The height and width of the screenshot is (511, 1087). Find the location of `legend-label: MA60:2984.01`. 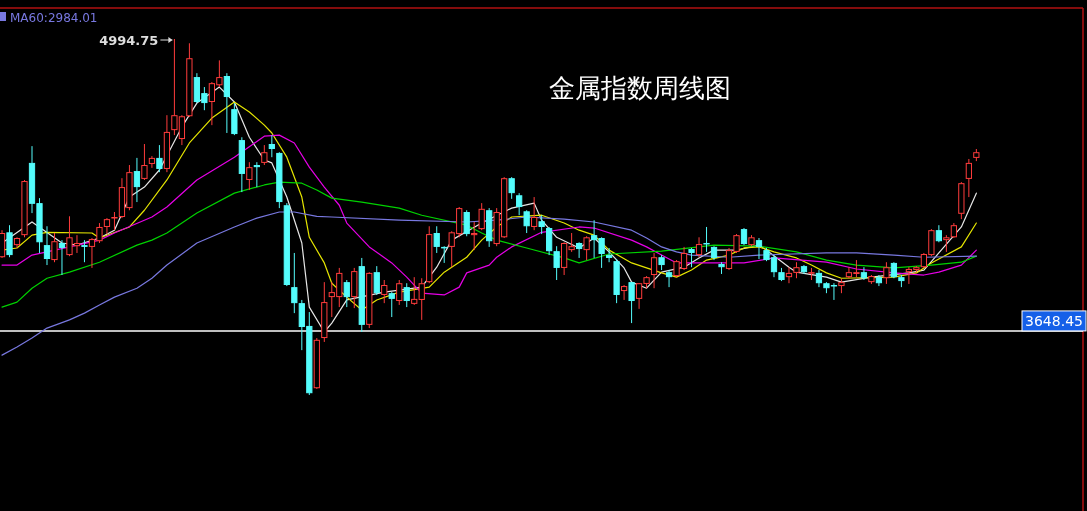

legend-label: MA60:2984.01 is located at coordinates (54, 18).